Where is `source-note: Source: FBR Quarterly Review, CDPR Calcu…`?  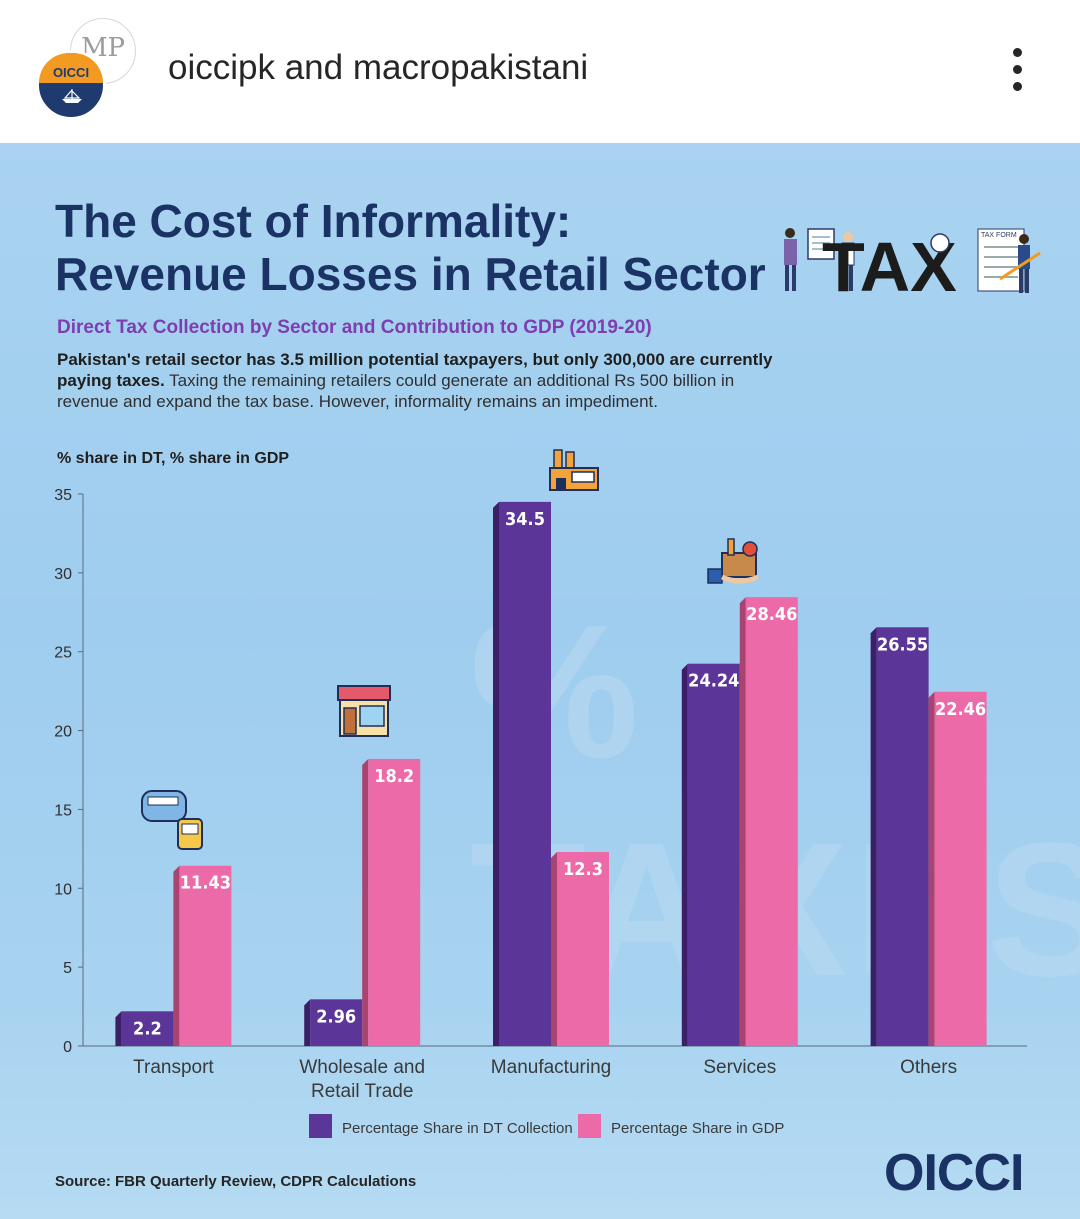 source-note: Source: FBR Quarterly Review, CDPR Calcu… is located at coordinates (236, 1181).